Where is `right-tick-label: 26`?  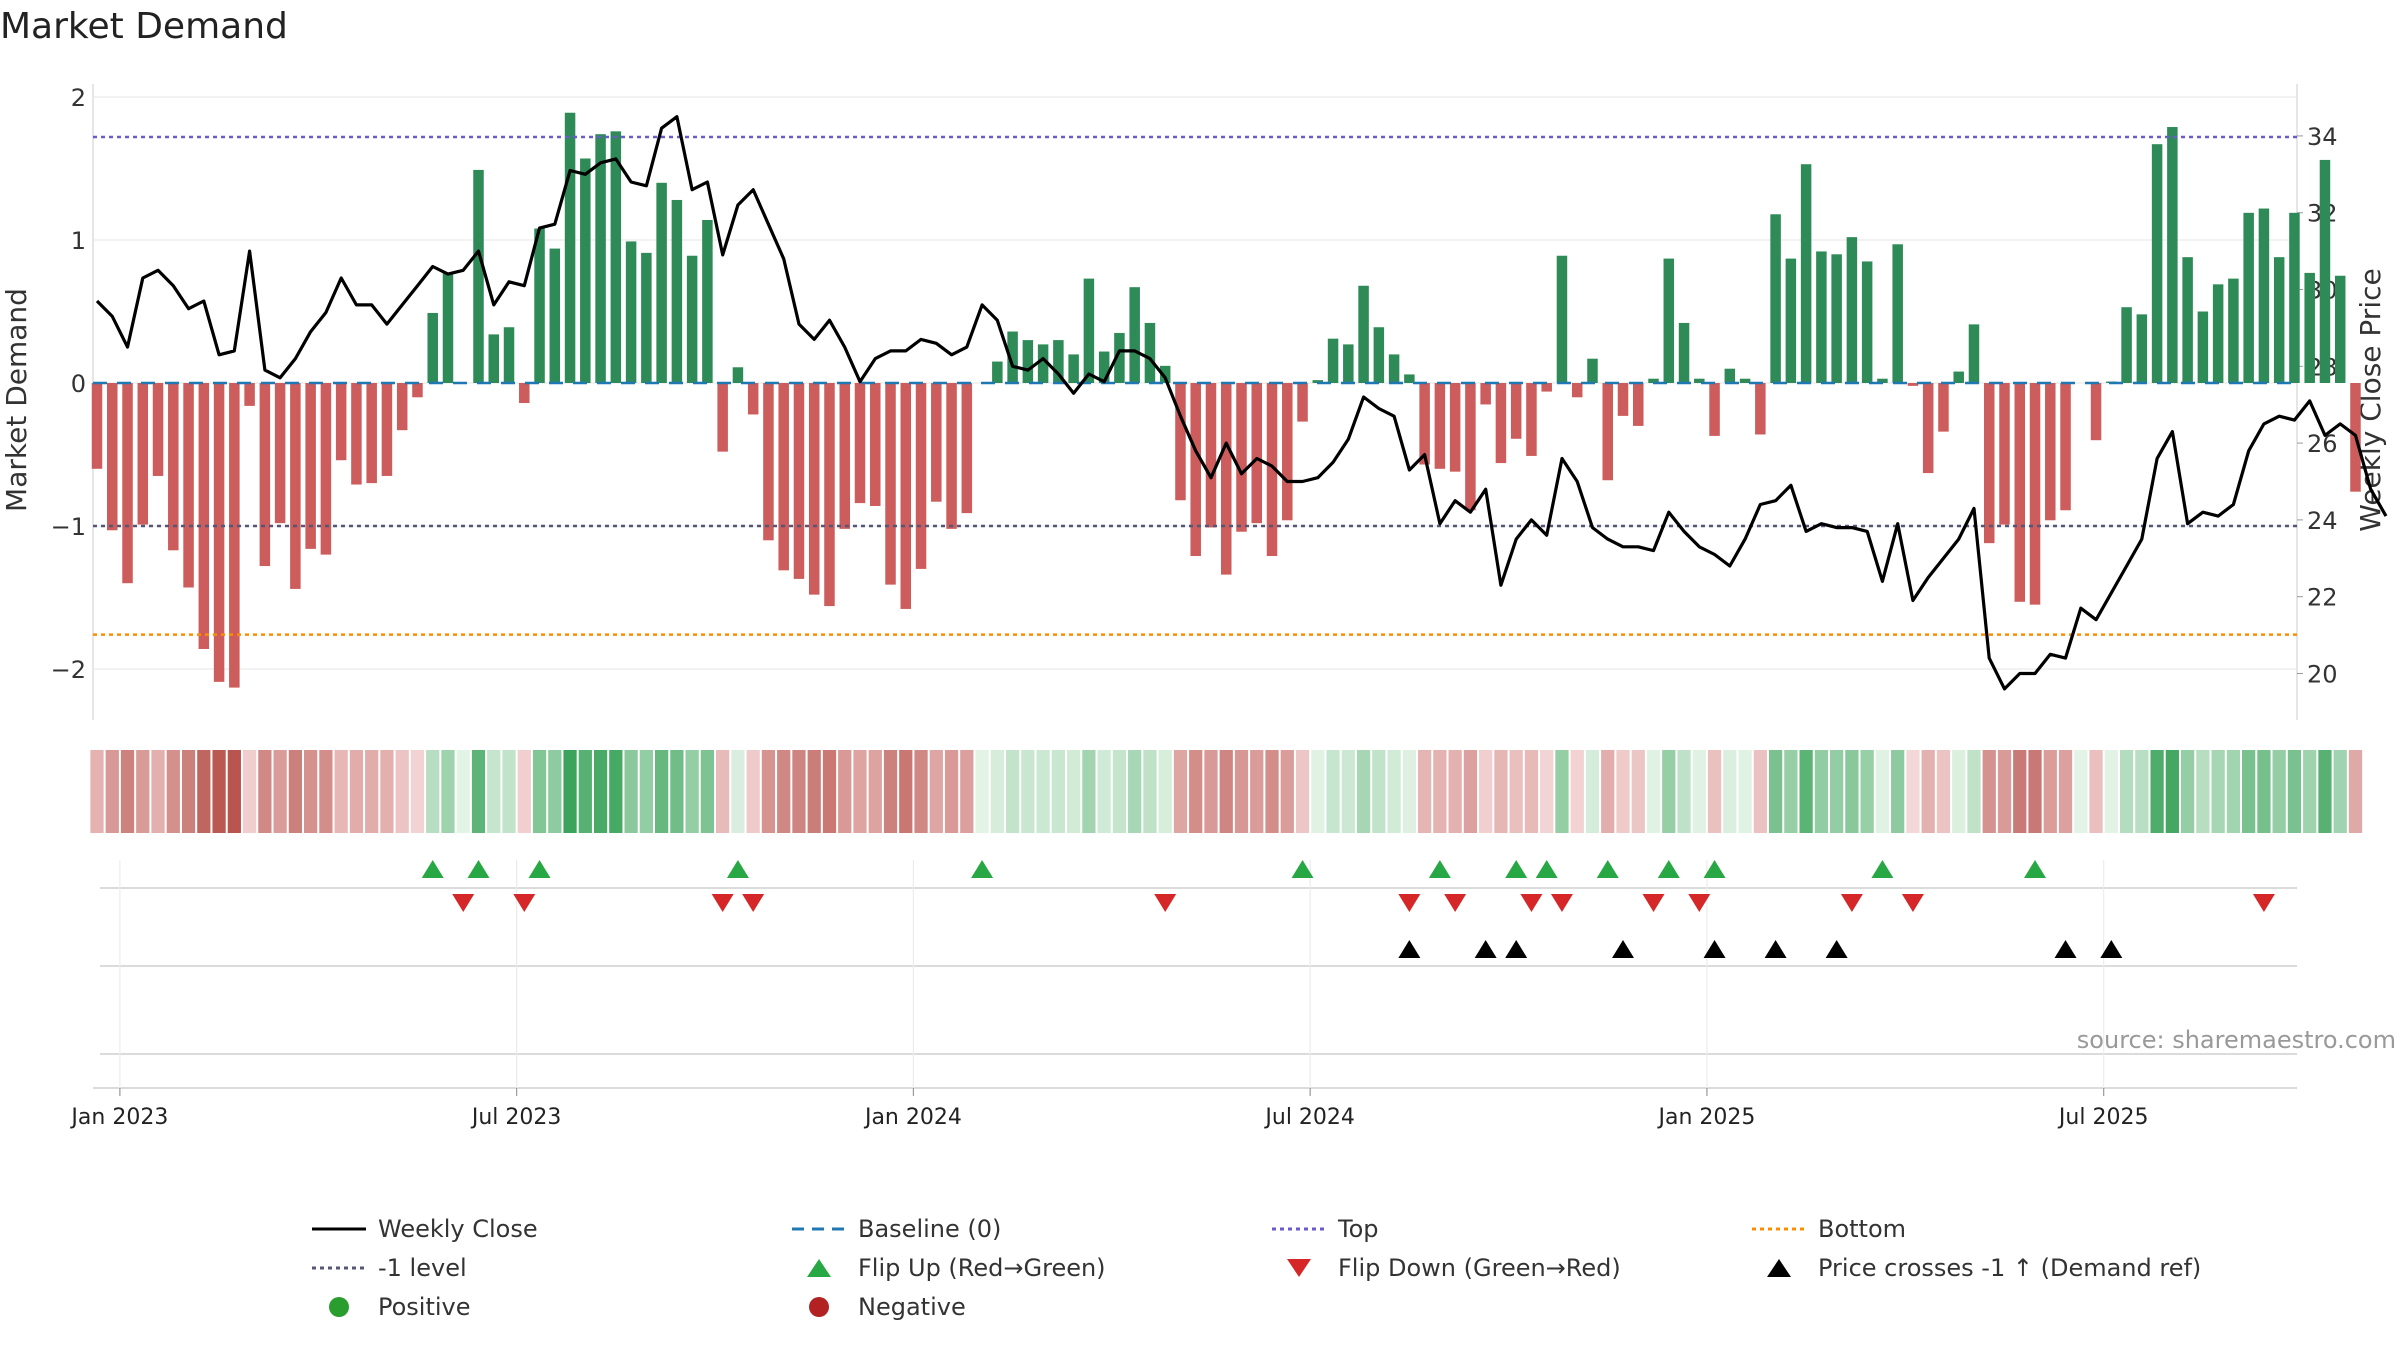
right-tick-label: 26 is located at coordinates (2322, 444).